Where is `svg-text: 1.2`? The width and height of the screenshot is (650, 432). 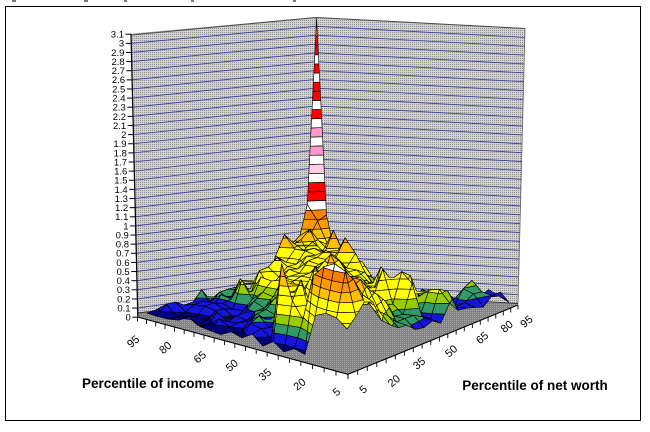 svg-text: 1.2 is located at coordinates (121, 208).